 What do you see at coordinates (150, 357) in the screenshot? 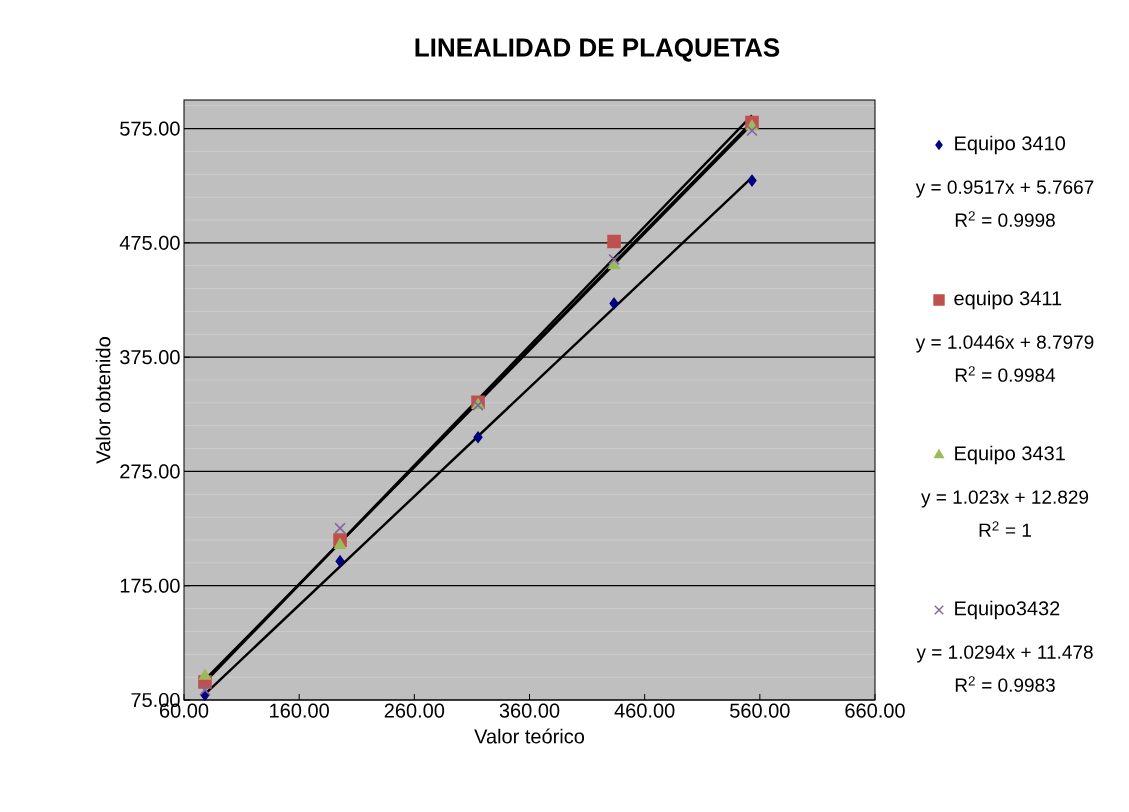
I see `y-tick-label: 375.00` at bounding box center [150, 357].